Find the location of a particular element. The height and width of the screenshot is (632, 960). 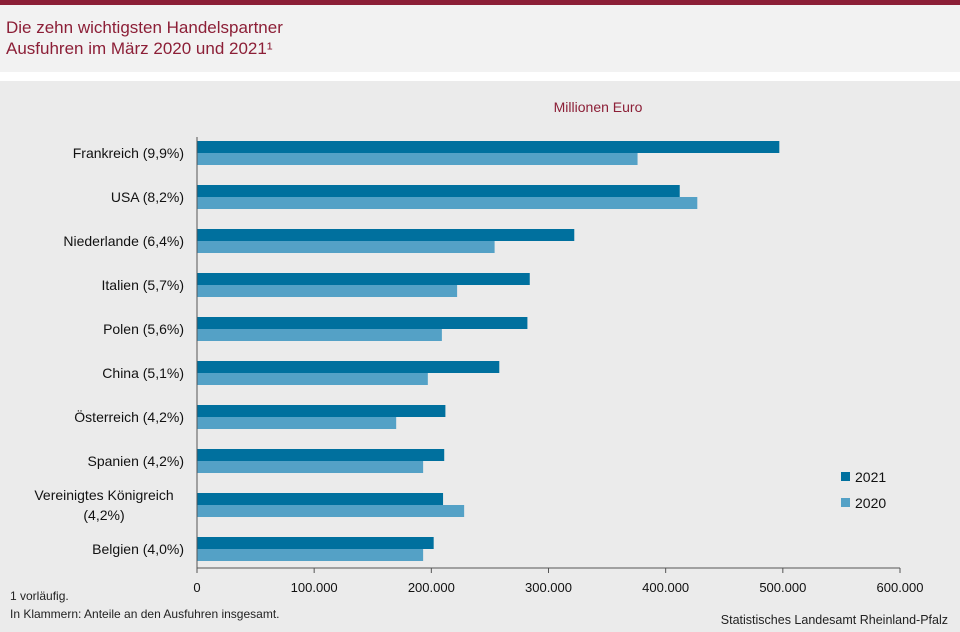

chart-subtitle: Ausfuhren im März 2020 und 2021¹ is located at coordinates (139, 48).